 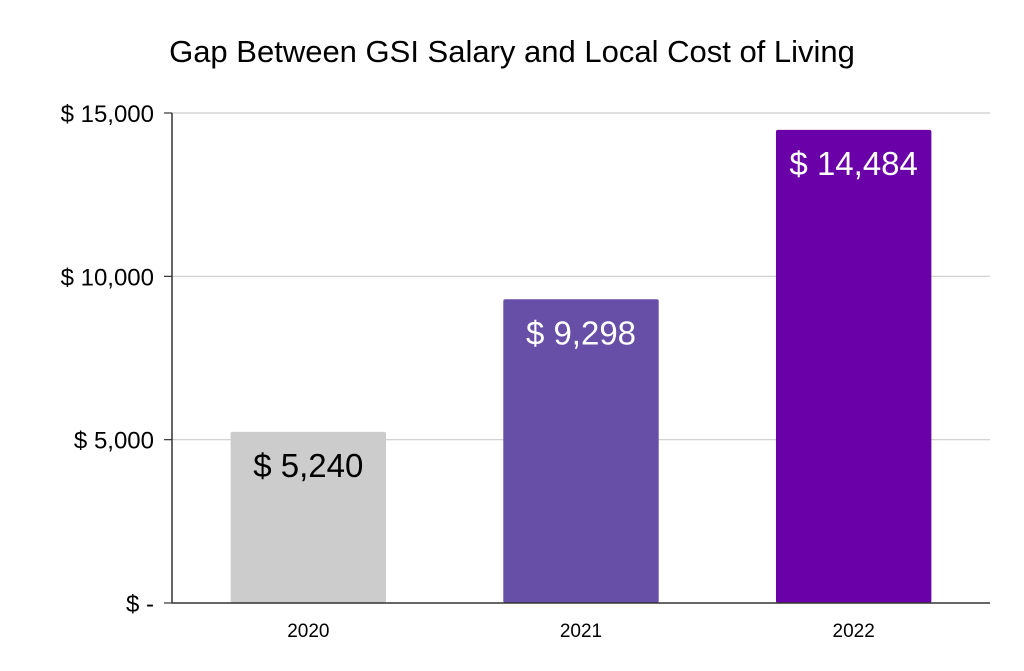 What do you see at coordinates (140, 604) in the screenshot?
I see `y-tick-label: $ -` at bounding box center [140, 604].